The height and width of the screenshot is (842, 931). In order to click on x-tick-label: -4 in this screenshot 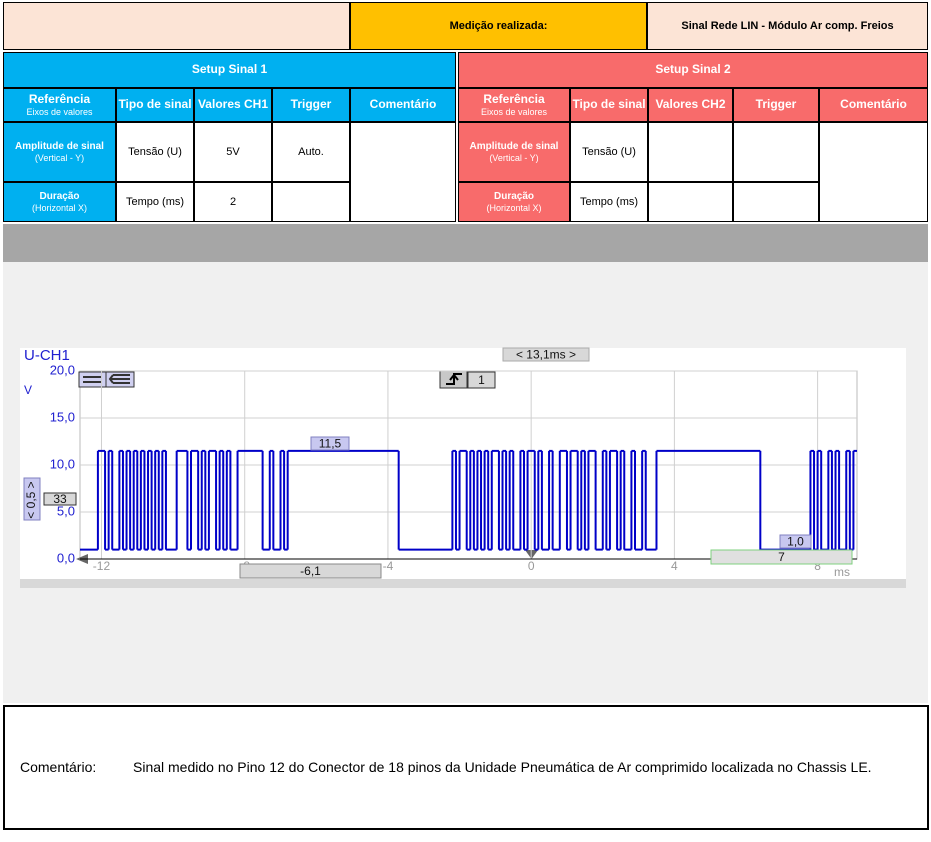, I will do `click(388, 566)`.